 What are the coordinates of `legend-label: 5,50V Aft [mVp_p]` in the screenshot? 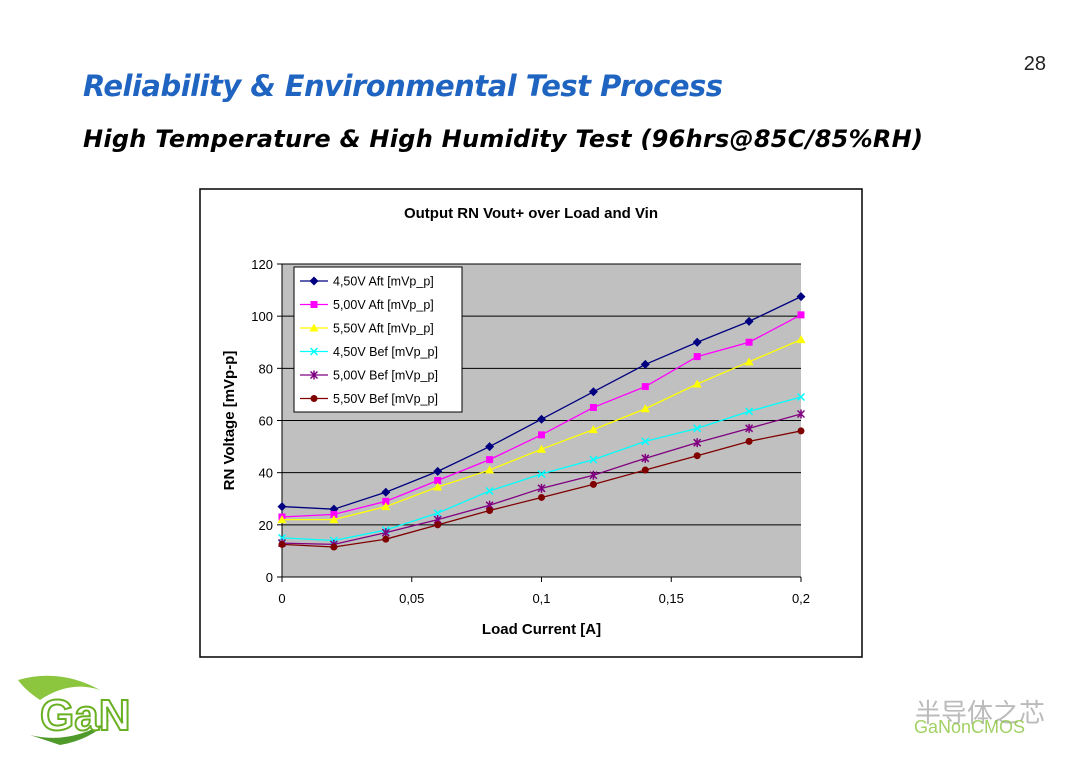 It's located at (383, 329).